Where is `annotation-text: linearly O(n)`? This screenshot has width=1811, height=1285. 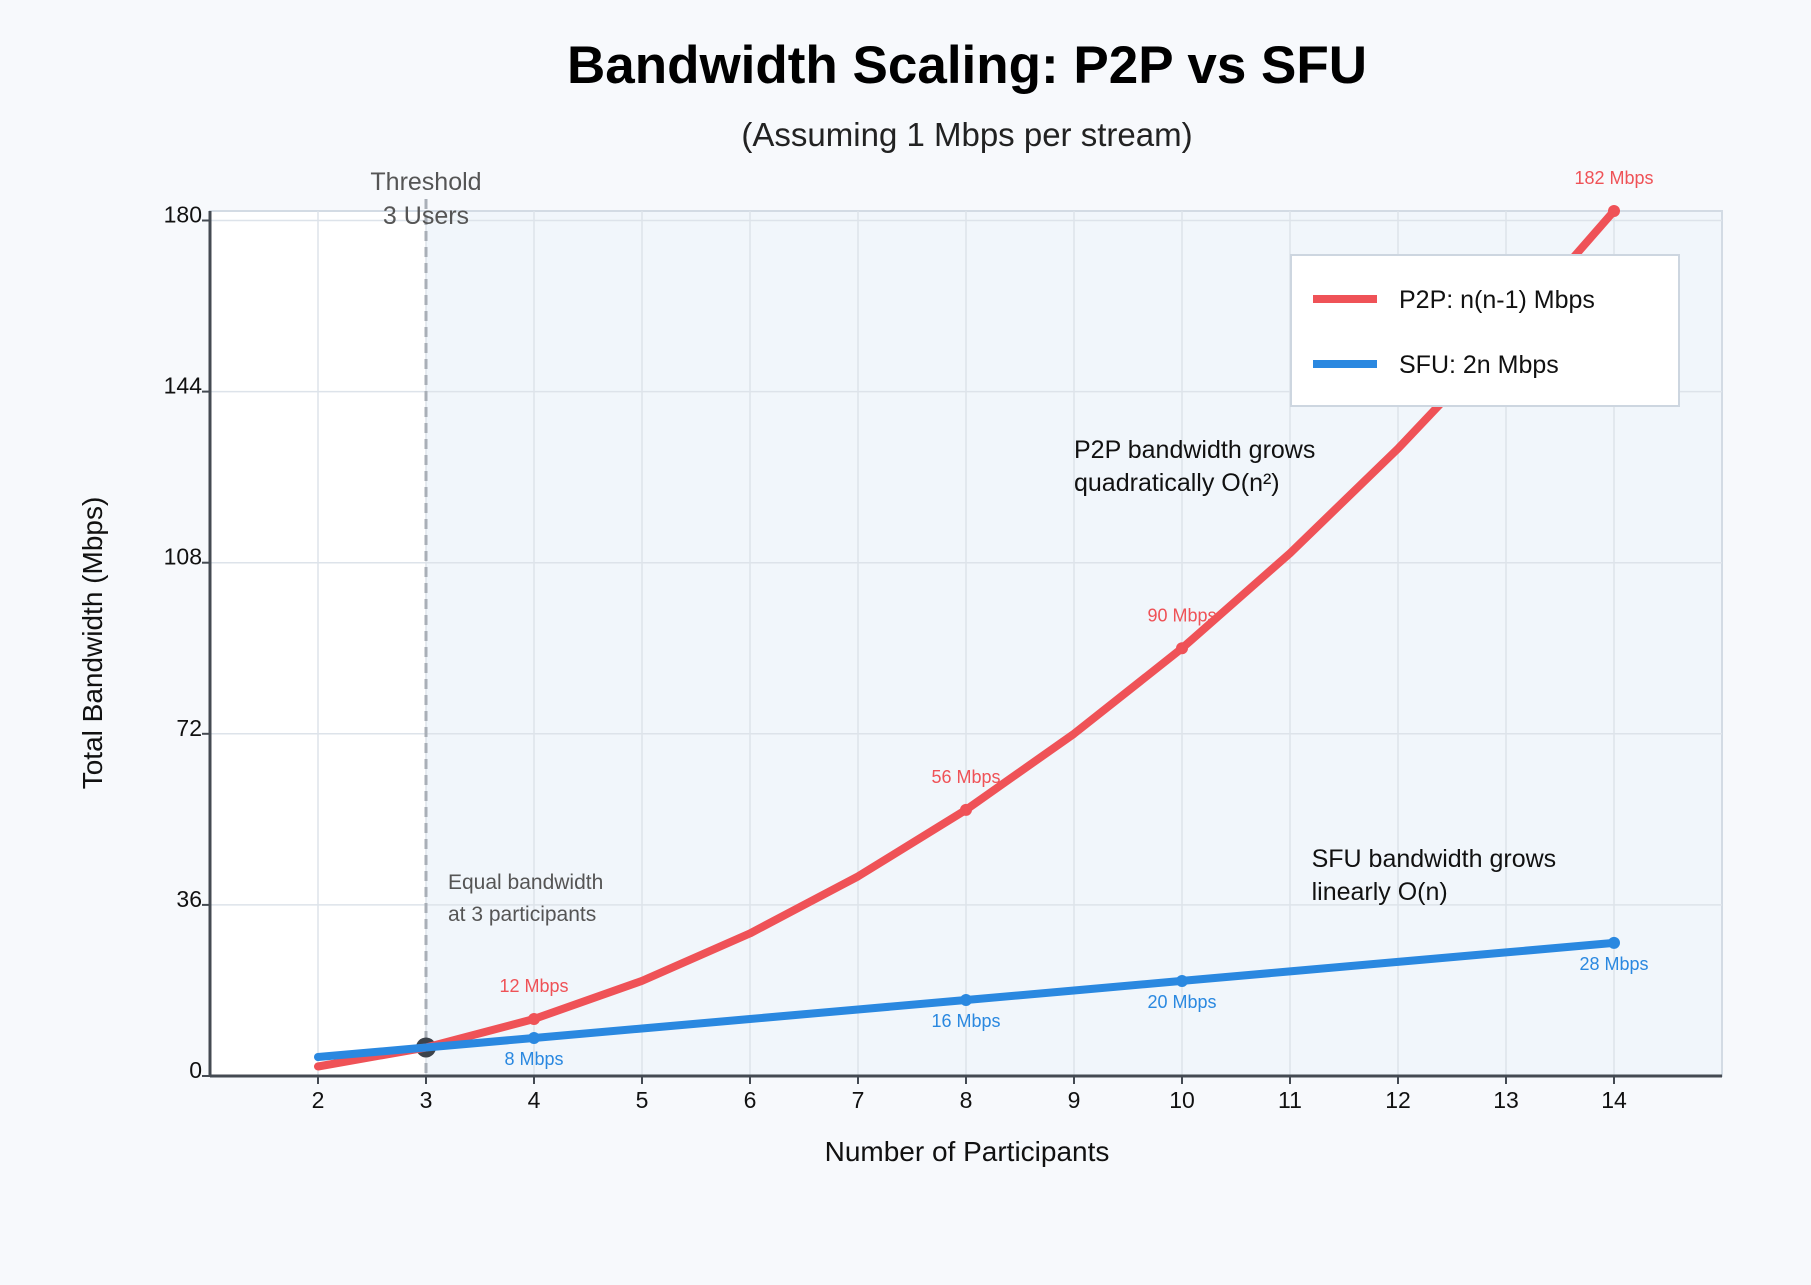 annotation-text: linearly O(n) is located at coordinates (1380, 892).